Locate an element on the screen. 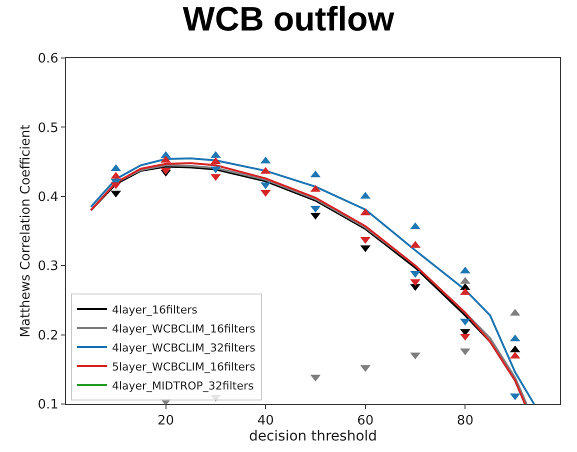 This screenshot has height=452, width=577. x-axis-title: decision threshold is located at coordinates (313, 436).